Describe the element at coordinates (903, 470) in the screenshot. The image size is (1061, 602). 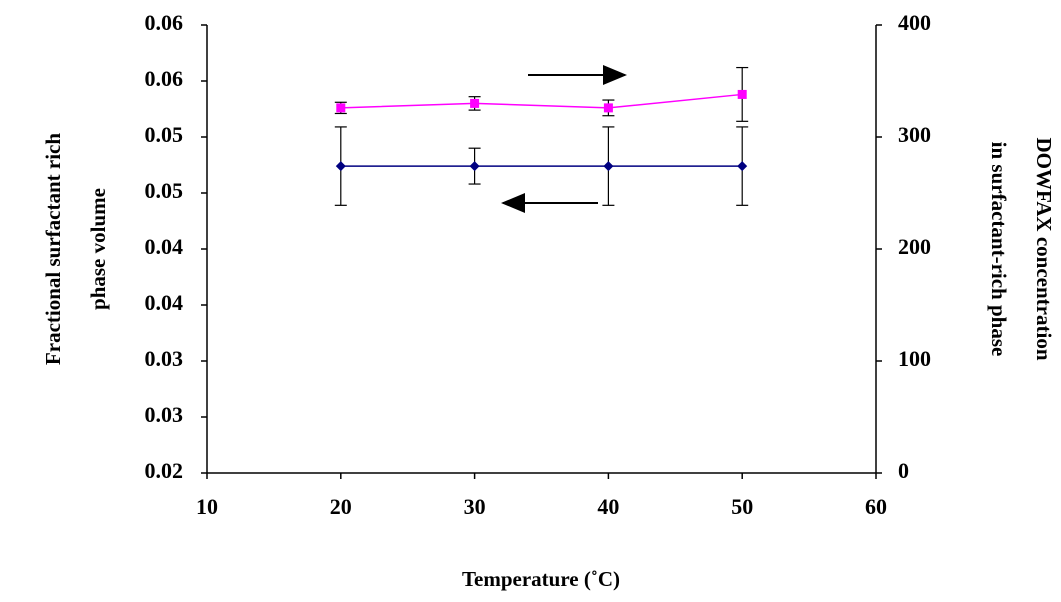
I see `y2-tick-label: 0` at that location.